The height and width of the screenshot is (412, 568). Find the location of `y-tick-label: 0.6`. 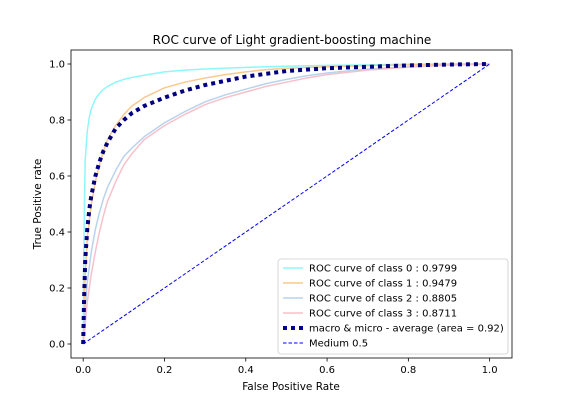

y-tick-label: 0.6 is located at coordinates (57, 177).